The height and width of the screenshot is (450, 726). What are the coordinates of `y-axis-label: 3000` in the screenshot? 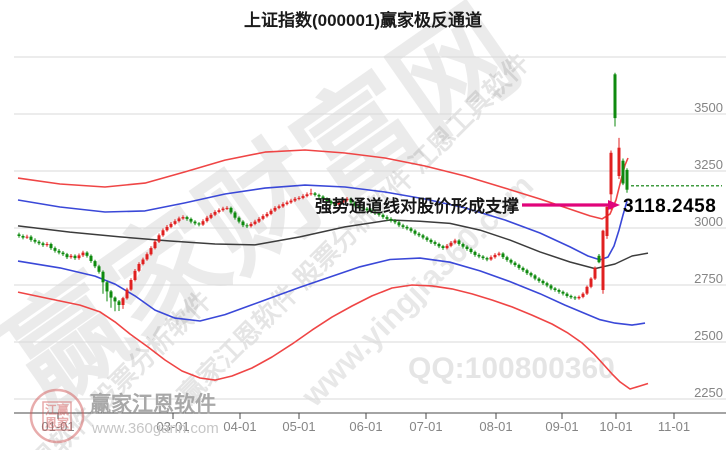 It's located at (708, 221).